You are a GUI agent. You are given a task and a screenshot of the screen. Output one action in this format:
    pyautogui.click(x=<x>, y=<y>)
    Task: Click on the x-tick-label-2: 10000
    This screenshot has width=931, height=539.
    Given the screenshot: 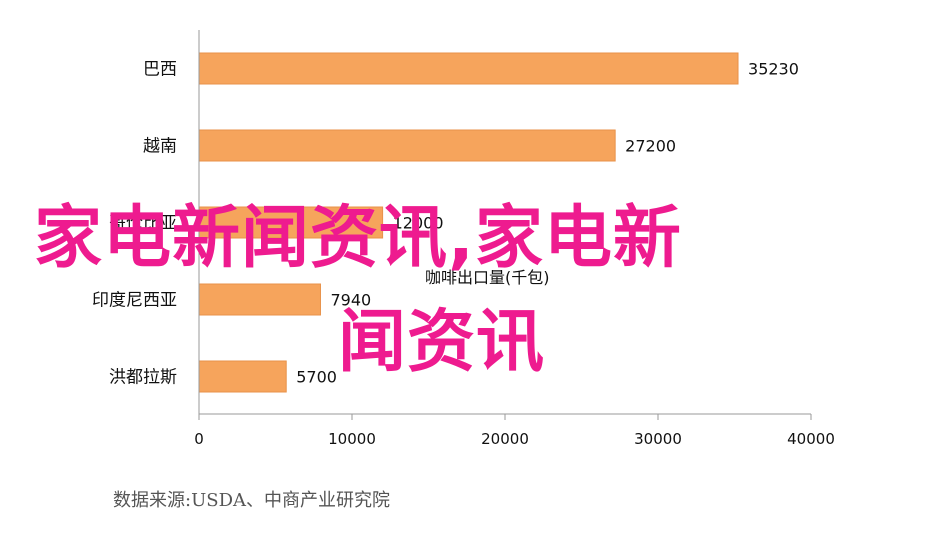 What is the action you would take?
    pyautogui.click(x=352, y=439)
    